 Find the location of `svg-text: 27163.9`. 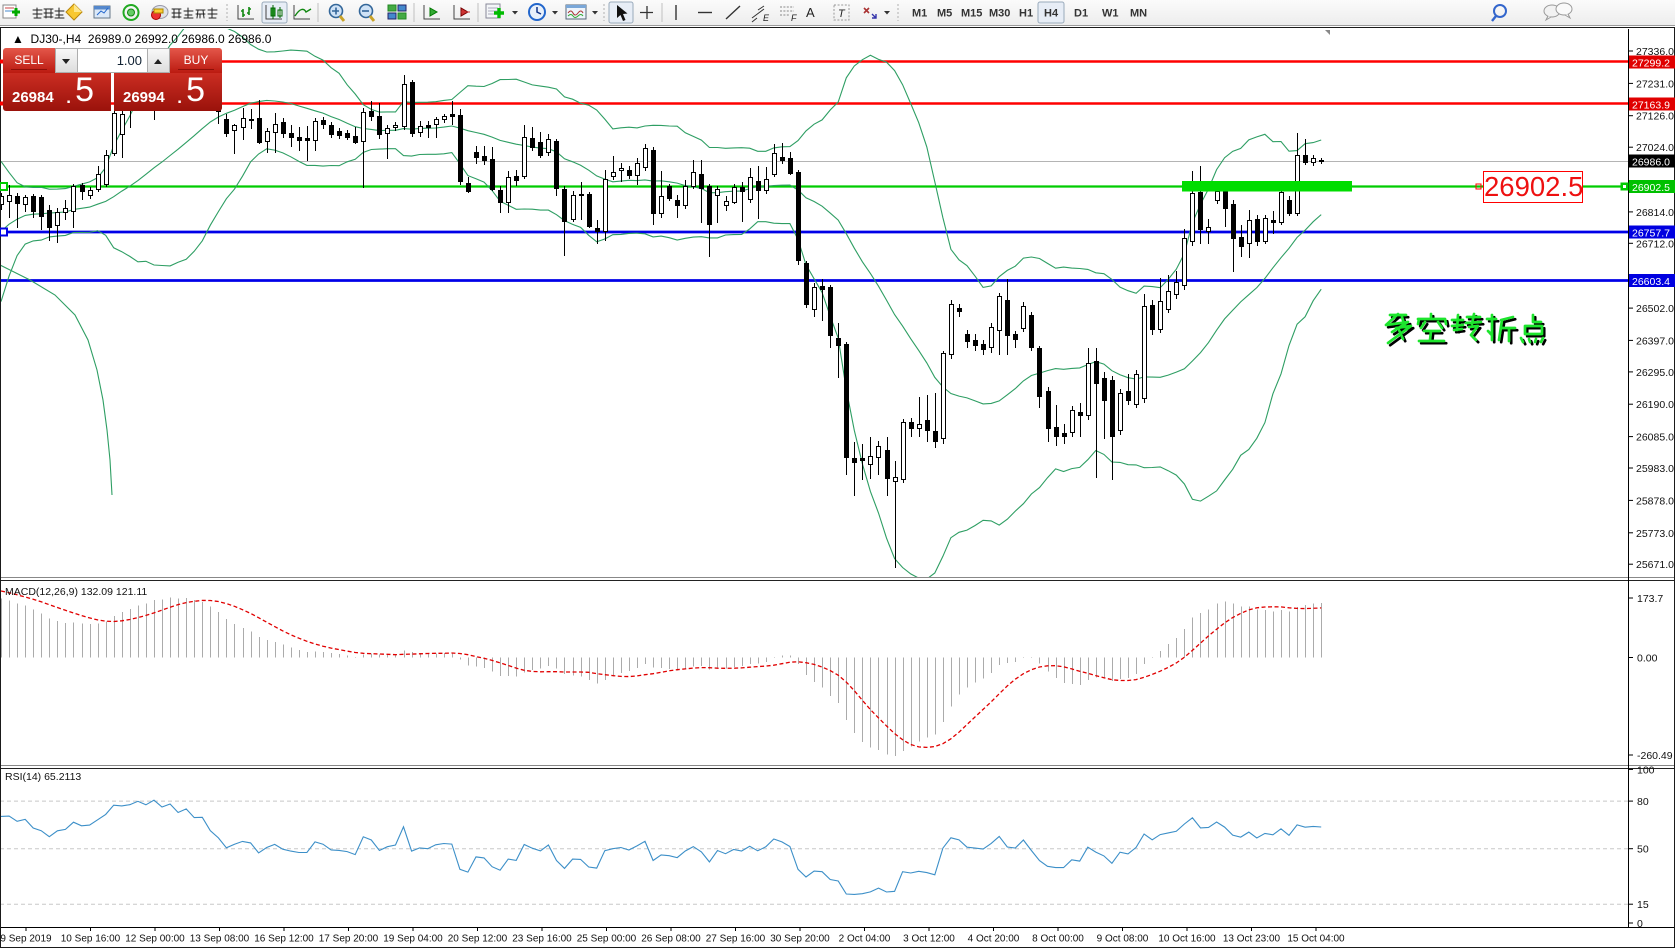

svg-text: 27163.9 is located at coordinates (1651, 106).